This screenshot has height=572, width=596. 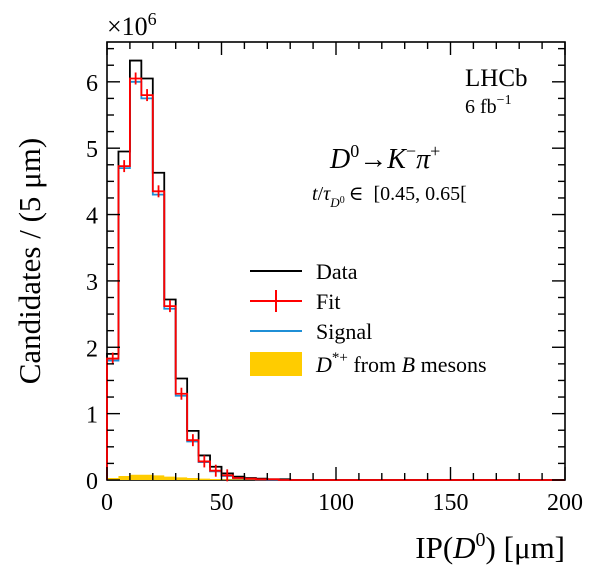 What do you see at coordinates (389, 196) in the screenshot?
I see `time-bin-label: t/τD0 ∈ [0.45, 0.65[` at bounding box center [389, 196].